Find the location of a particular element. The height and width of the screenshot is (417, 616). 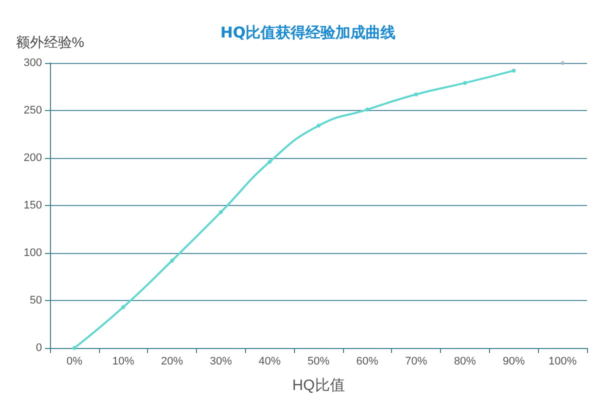

x-axis-title: HQ比值 is located at coordinates (318, 385).